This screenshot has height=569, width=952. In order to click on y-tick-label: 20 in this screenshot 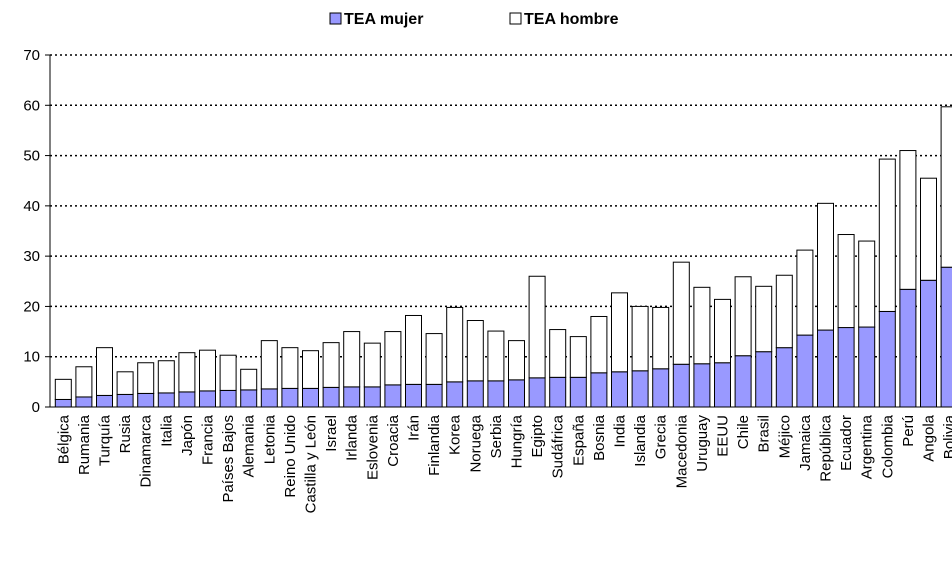, I will do `click(31, 306)`.